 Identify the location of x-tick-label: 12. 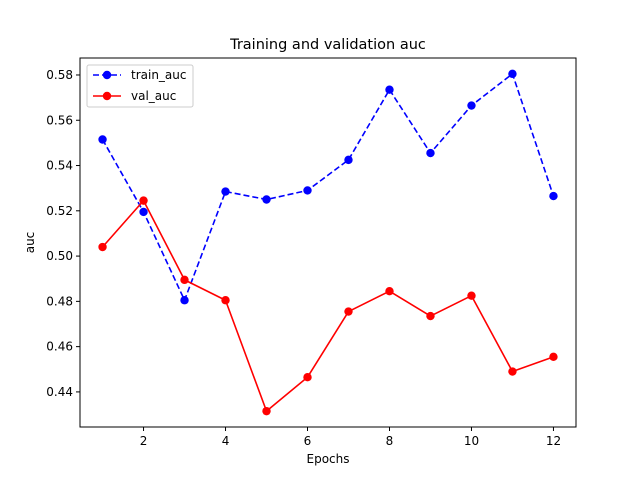
(553, 441).